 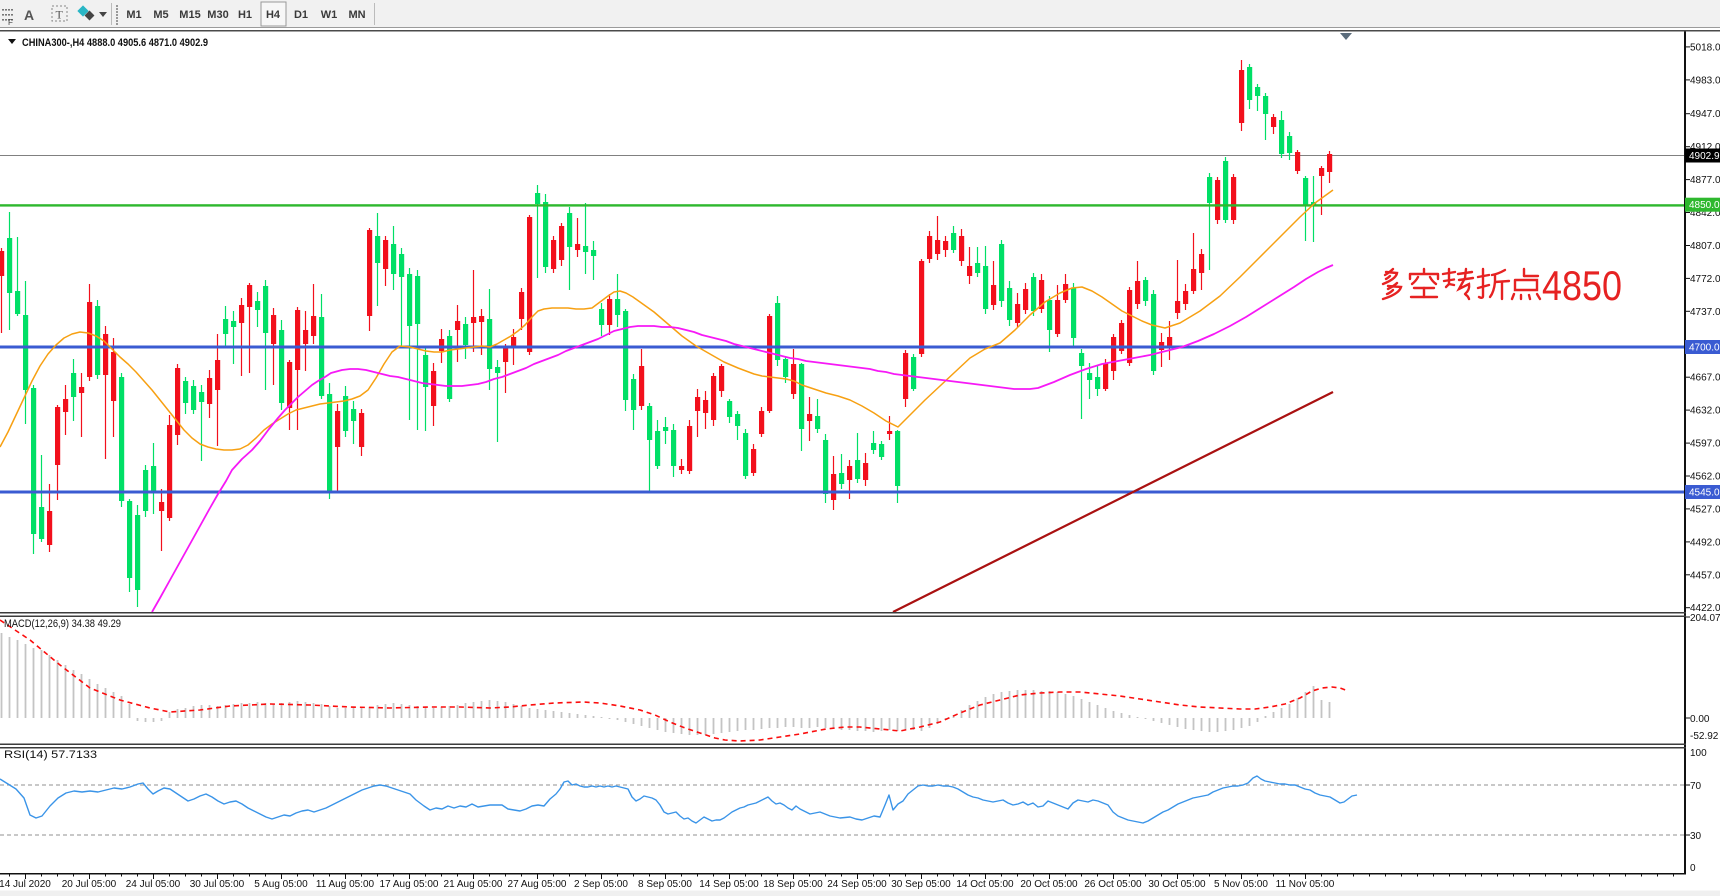 I want to click on svg-text: 4492.0, so click(x=1705, y=542).